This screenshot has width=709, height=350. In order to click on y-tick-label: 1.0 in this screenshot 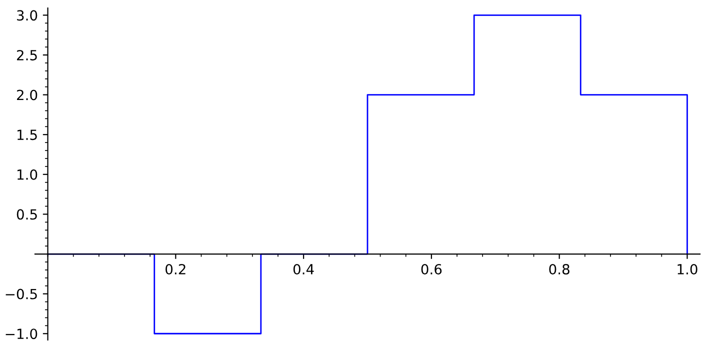, I will do `click(28, 174)`.